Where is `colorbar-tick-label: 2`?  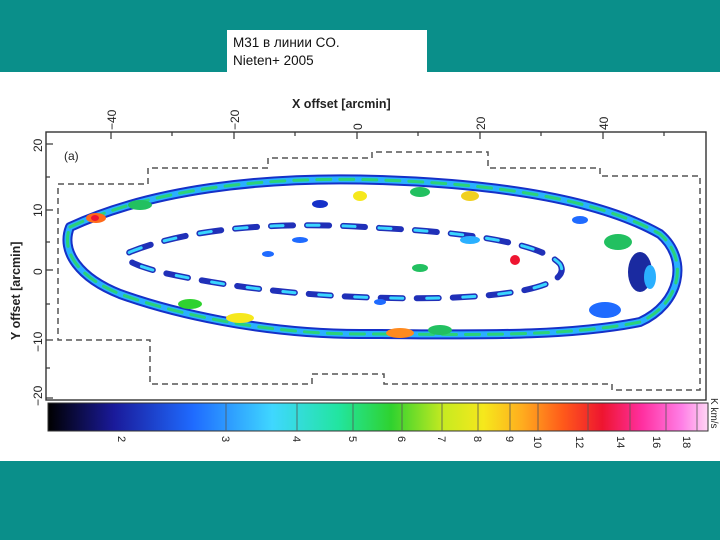 colorbar-tick-label: 2 is located at coordinates (121, 439).